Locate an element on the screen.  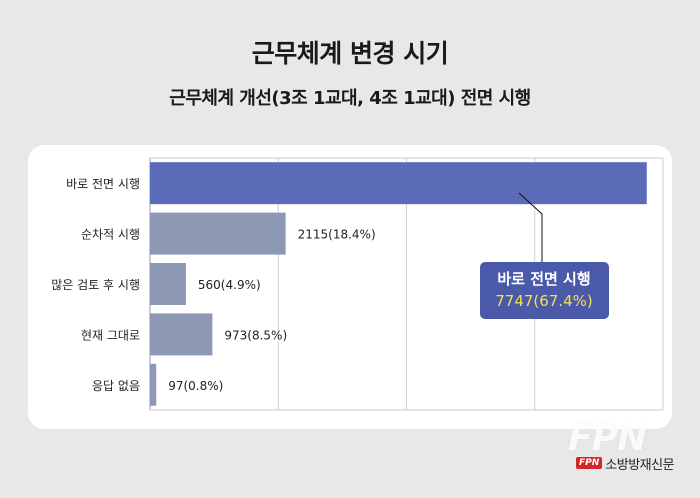
callout-leader is located at coordinates (530, 227).